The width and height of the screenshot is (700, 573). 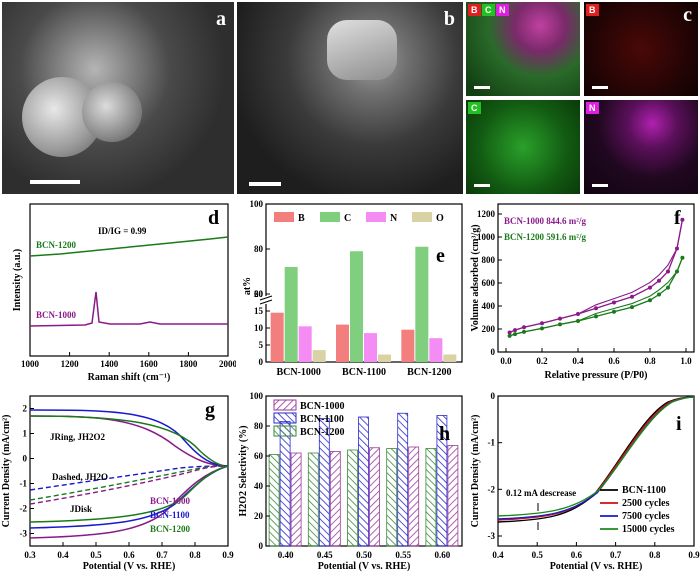 I want to click on y-tick-label: 600, so click(x=489, y=283).